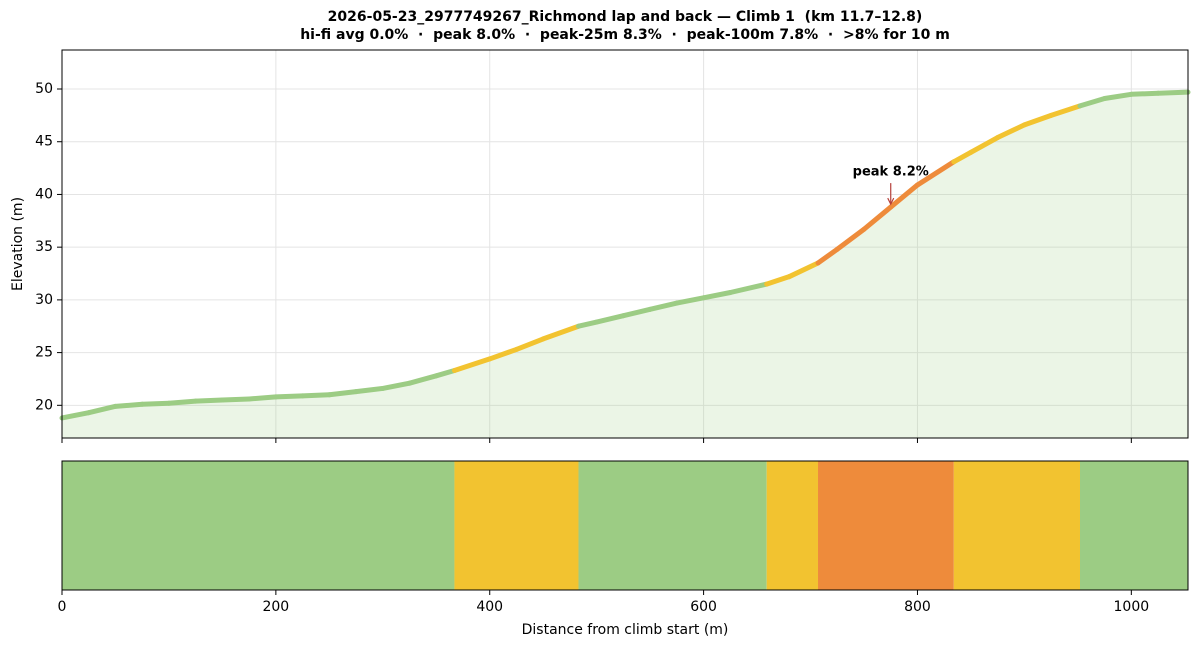 Image resolution: width=1198 pixels, height=648 pixels. Describe the element at coordinates (44, 247) in the screenshot. I see `y-tick-label: 35` at that location.